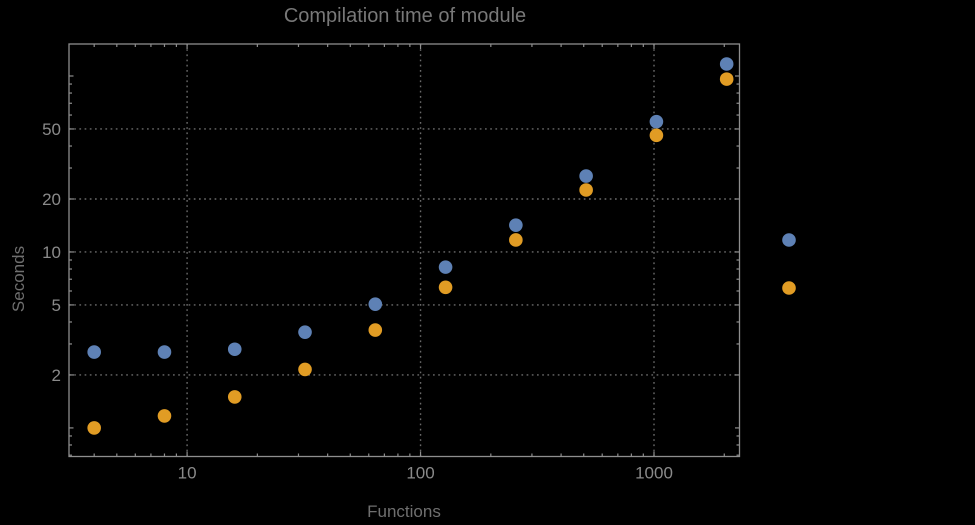 The width and height of the screenshot is (975, 525). Describe the element at coordinates (51, 199) in the screenshot. I see `y-tick-label: 20` at that location.